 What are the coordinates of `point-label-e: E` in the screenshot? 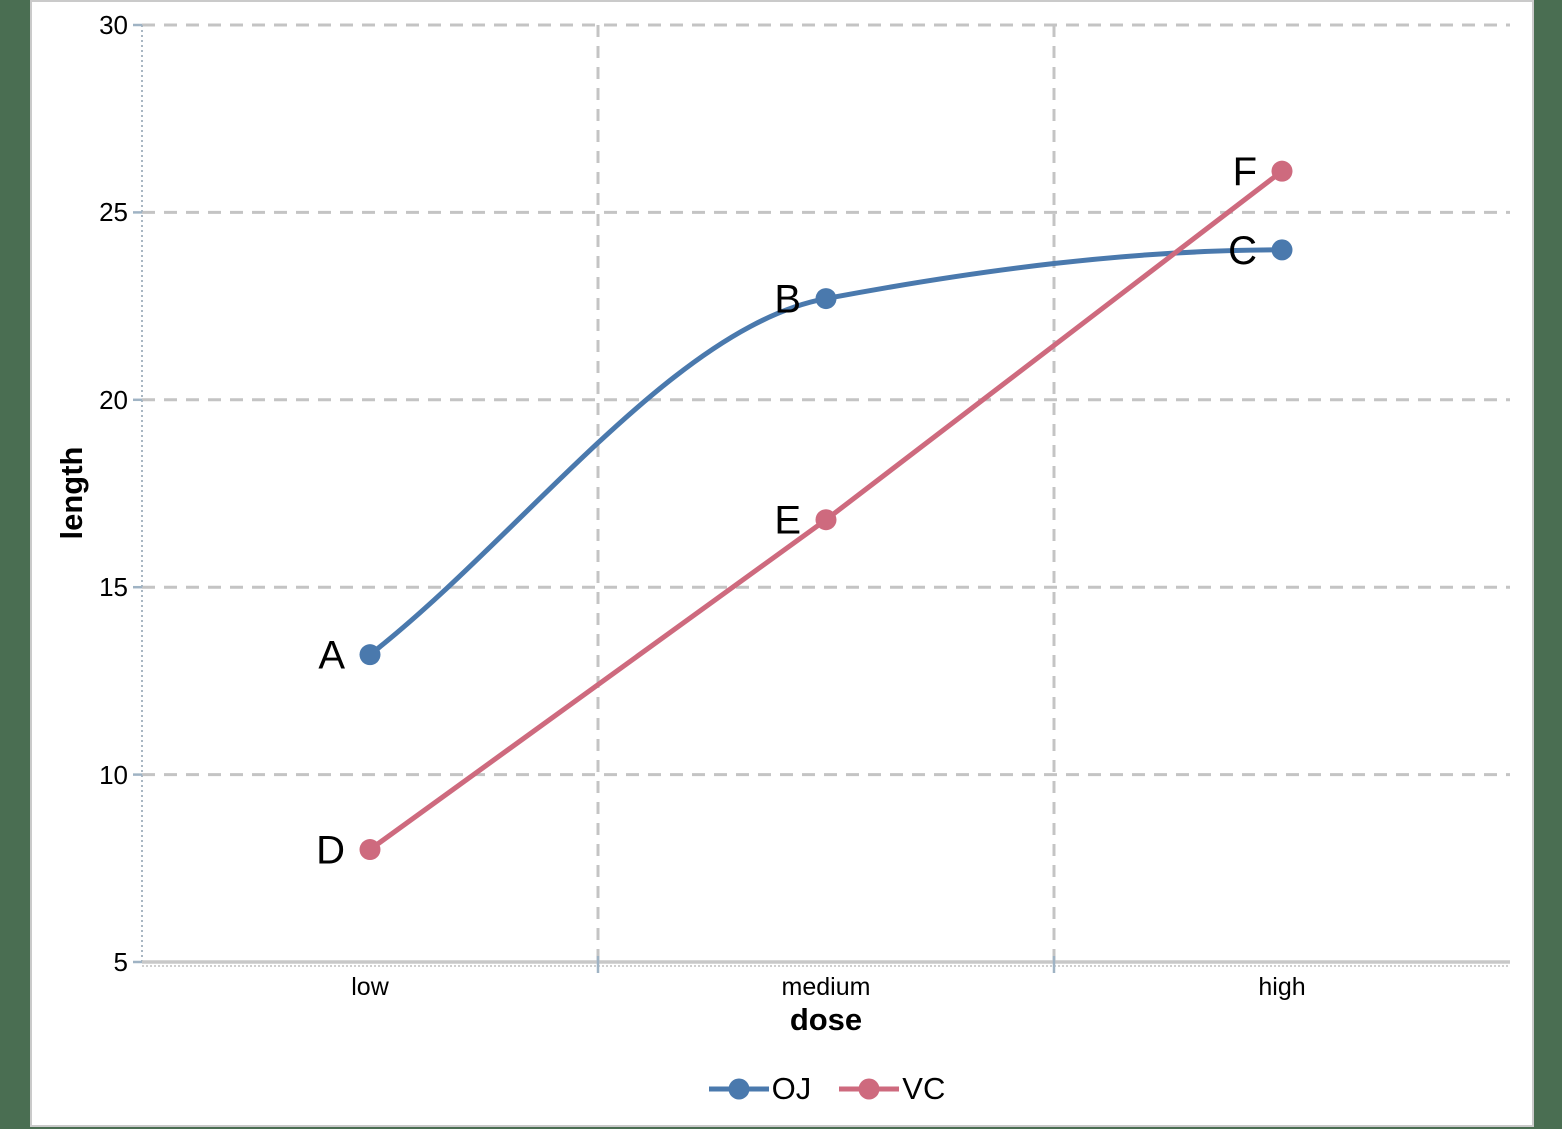 It's located at (787, 521).